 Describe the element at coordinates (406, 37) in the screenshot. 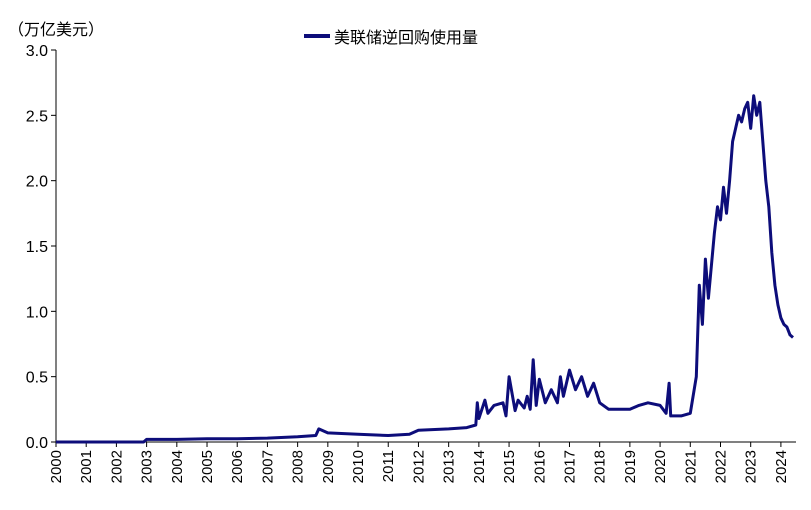

I see `legend-label: 美联储逆回购使用量` at that location.